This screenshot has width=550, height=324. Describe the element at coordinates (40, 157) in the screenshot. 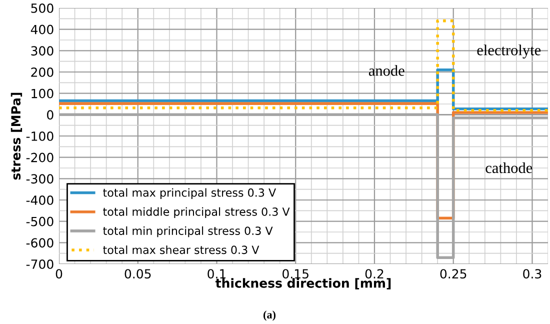

I see `y-tick-label: -200` at that location.